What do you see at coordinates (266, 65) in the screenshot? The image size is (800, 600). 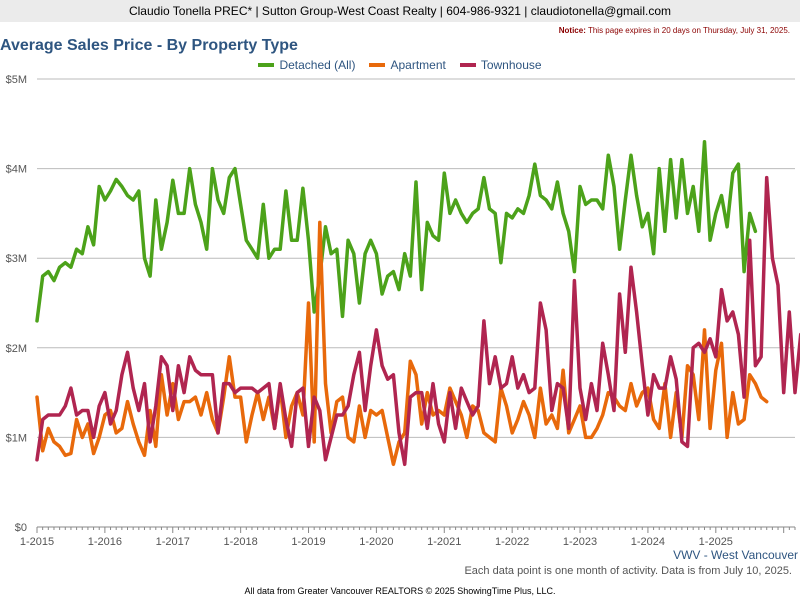 I see `legend-swatch-detached` at bounding box center [266, 65].